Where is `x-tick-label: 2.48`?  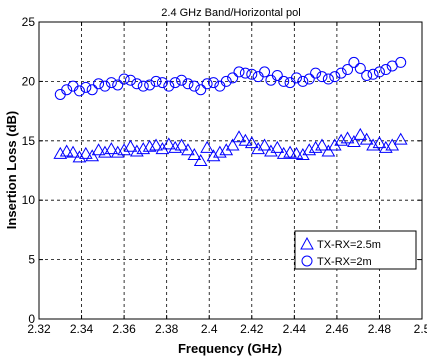 x-tick-label: 2.48 is located at coordinates (380, 329).